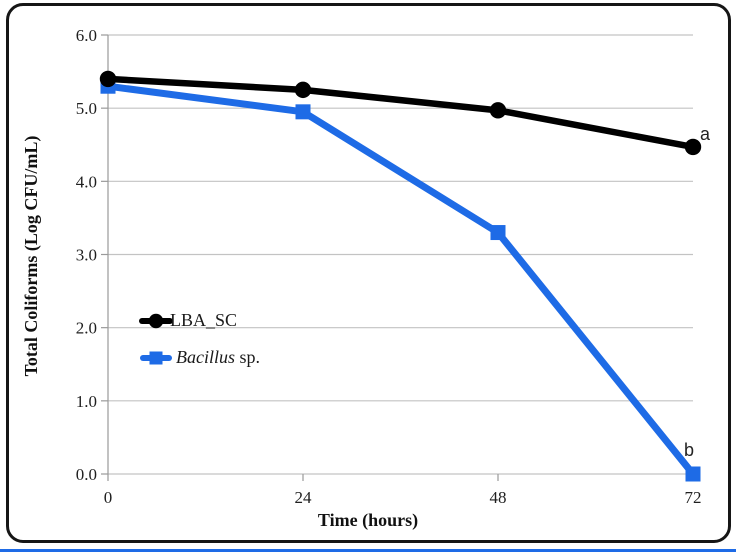 Image resolution: width=736 pixels, height=556 pixels. What do you see at coordinates (368, 520) in the screenshot?
I see `x-axis-title: Time (hours)` at bounding box center [368, 520].